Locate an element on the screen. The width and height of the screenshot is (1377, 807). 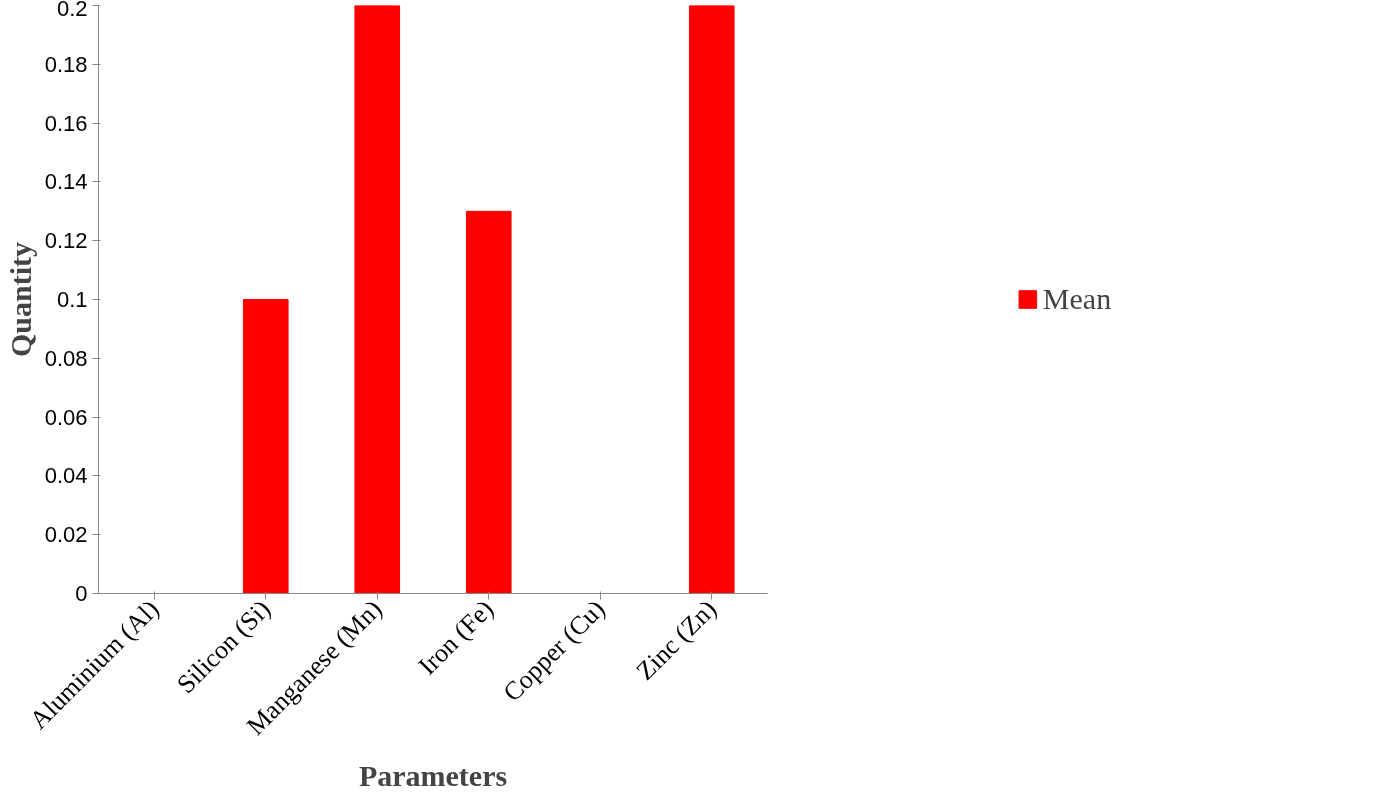
x-tick-label: Zinc (Zn) is located at coordinates (676, 640).